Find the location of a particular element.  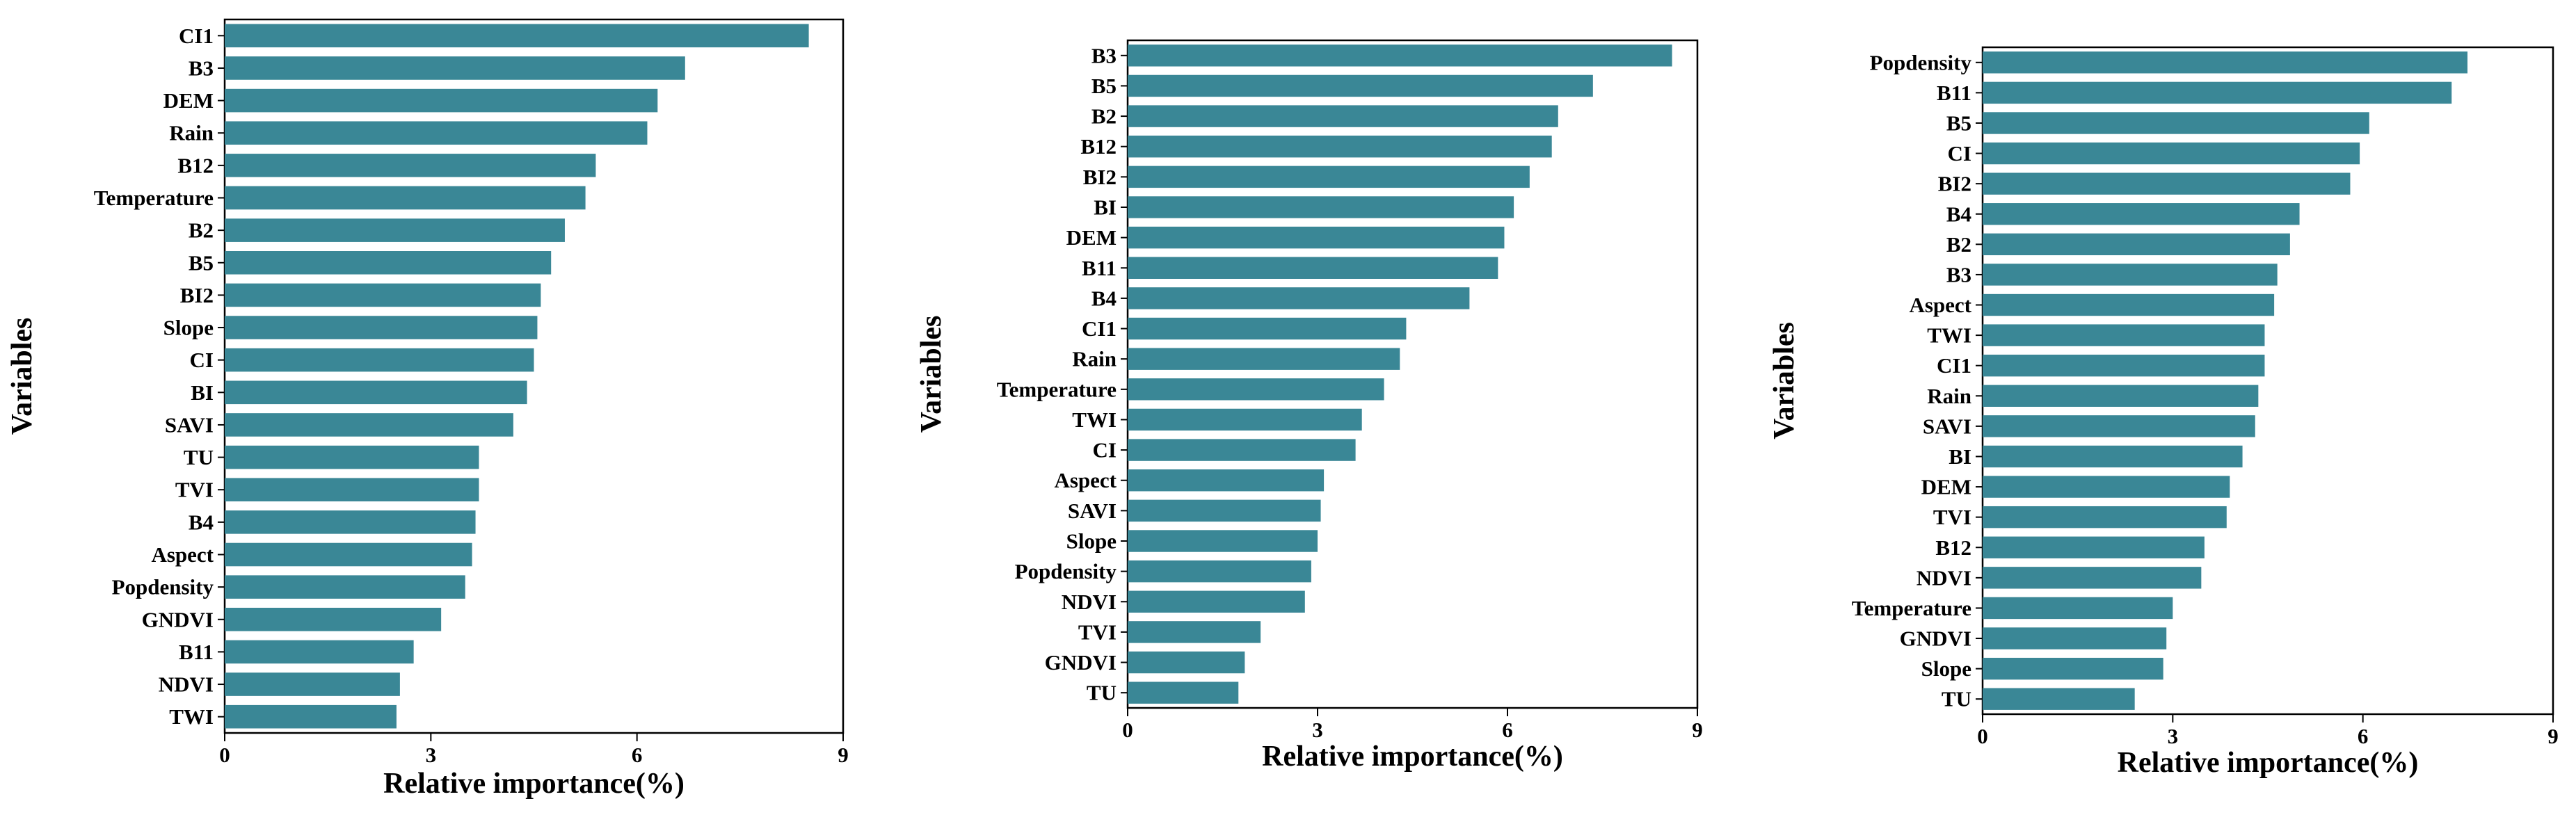

category-label: BI is located at coordinates (1960, 456).